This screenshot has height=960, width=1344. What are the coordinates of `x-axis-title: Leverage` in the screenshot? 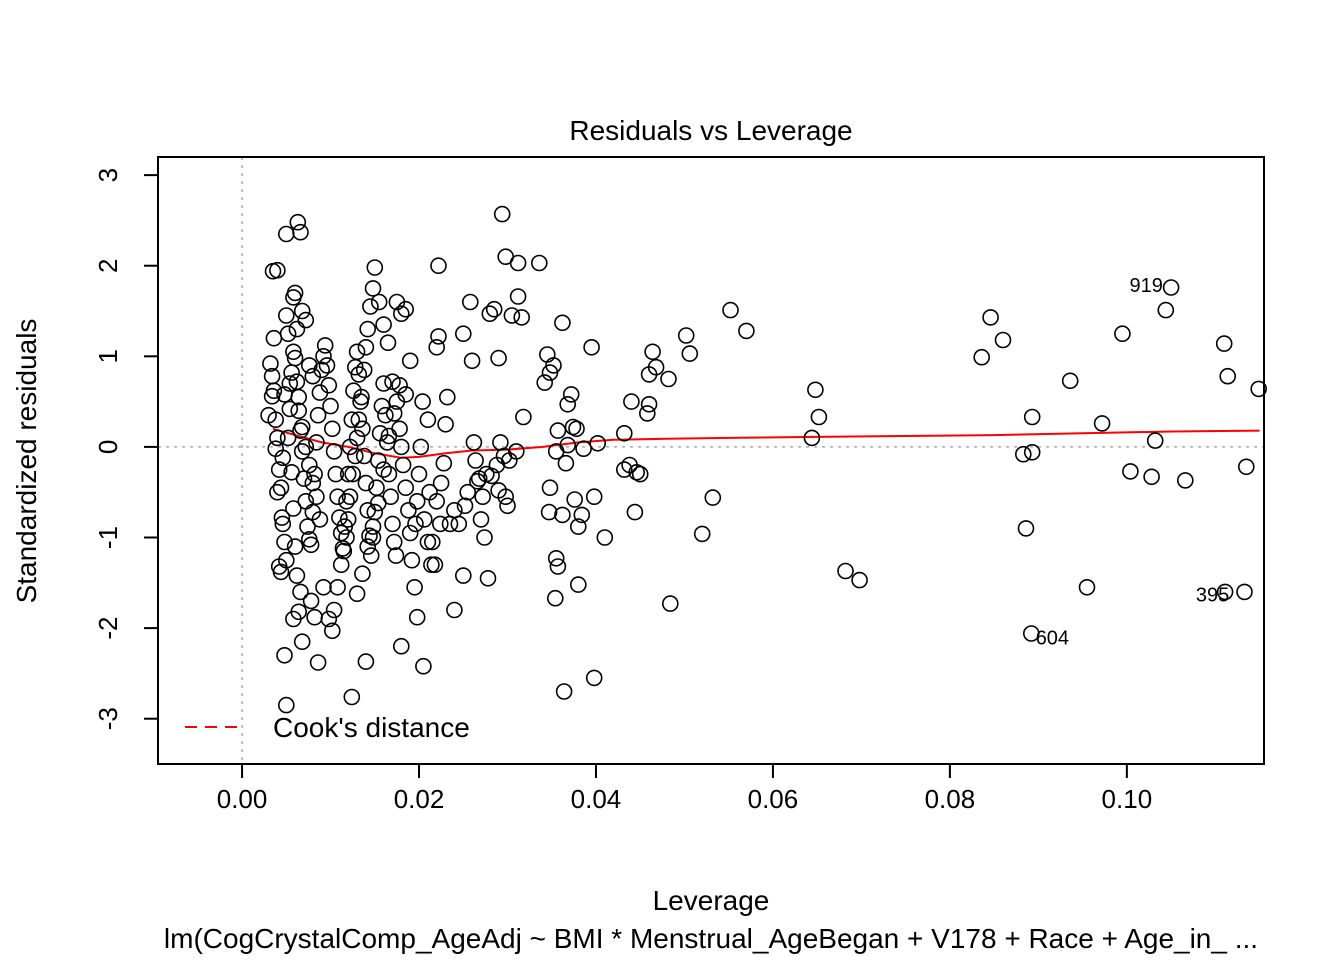 It's located at (711, 900).